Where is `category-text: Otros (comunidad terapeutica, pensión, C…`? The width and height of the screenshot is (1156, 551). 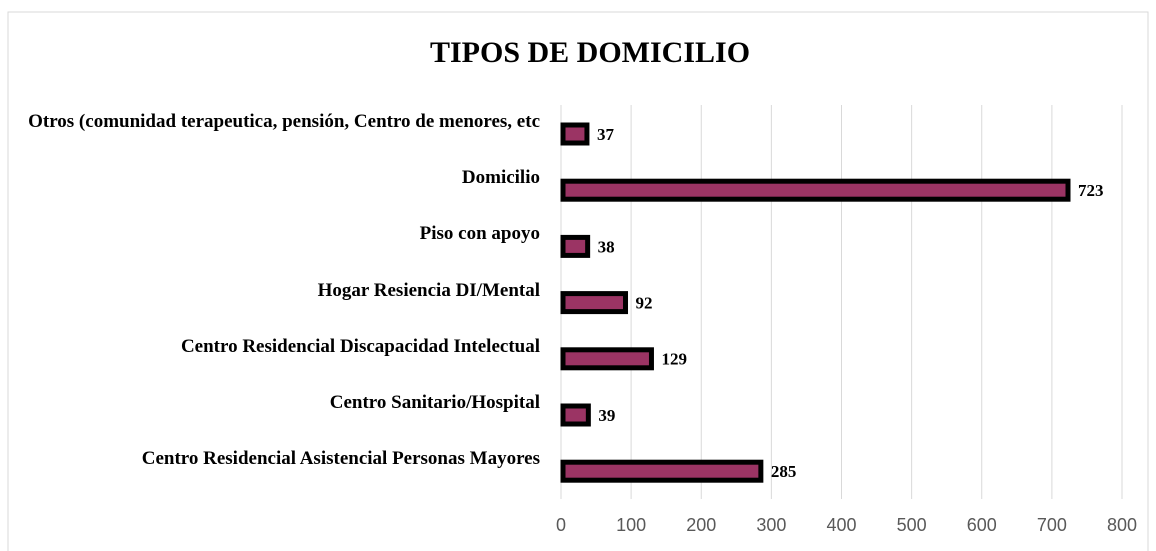
category-text: Otros (comunidad terapeutica, pensión, C… is located at coordinates (284, 121).